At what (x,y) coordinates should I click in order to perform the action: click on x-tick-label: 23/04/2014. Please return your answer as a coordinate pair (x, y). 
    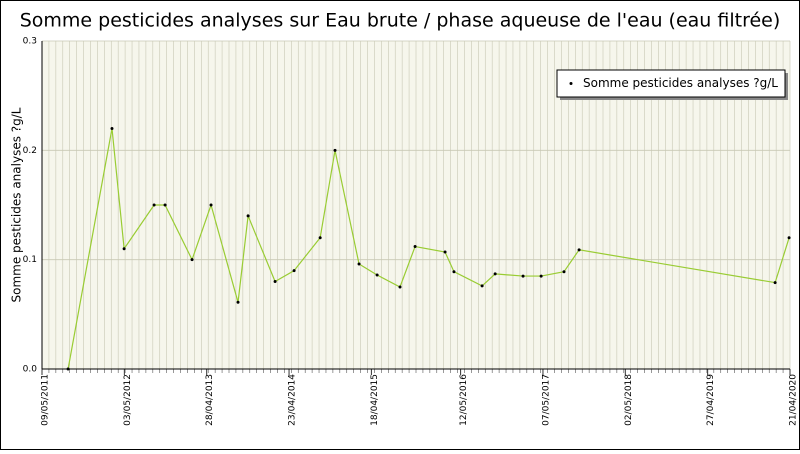
    Looking at the image, I should click on (293, 400).